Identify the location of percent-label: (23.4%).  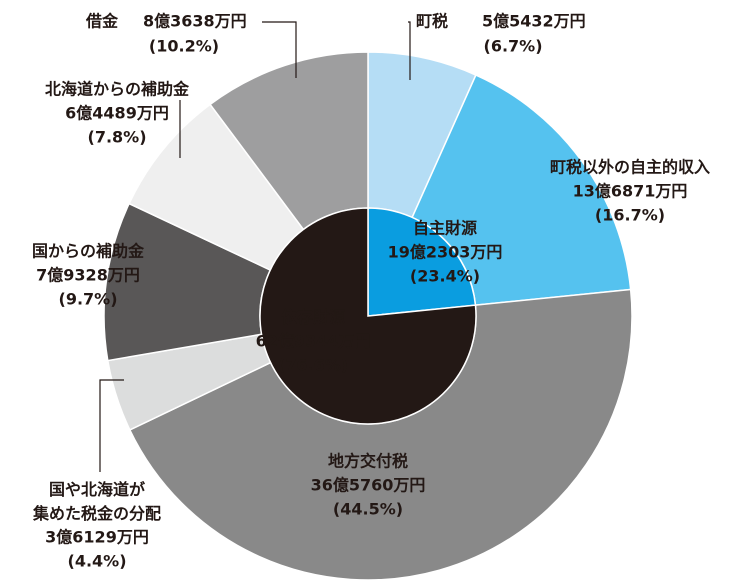
(445, 276).